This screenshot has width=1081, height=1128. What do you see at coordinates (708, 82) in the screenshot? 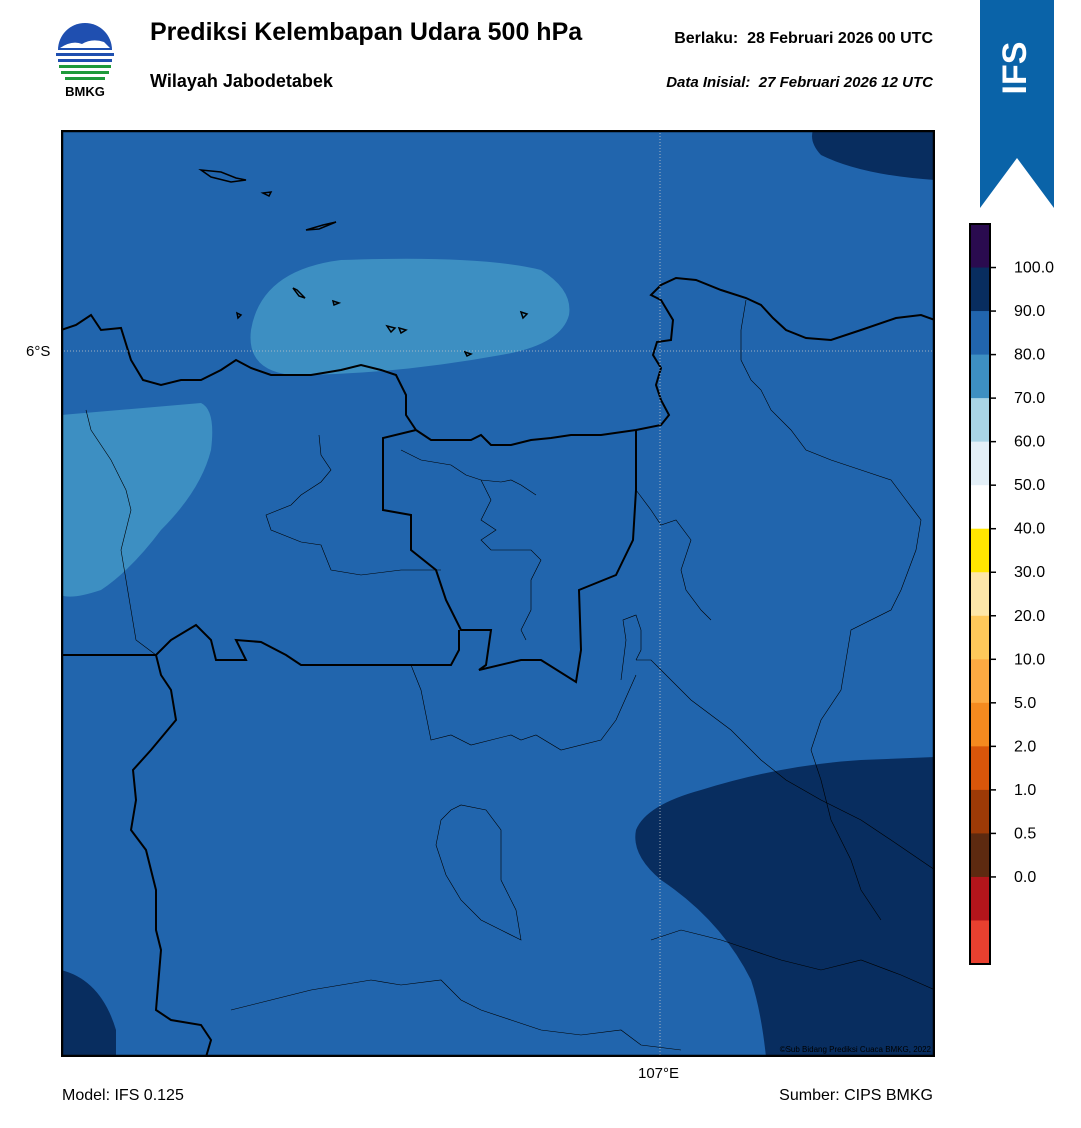
I see `init-label: Data Inisial:` at bounding box center [708, 82].